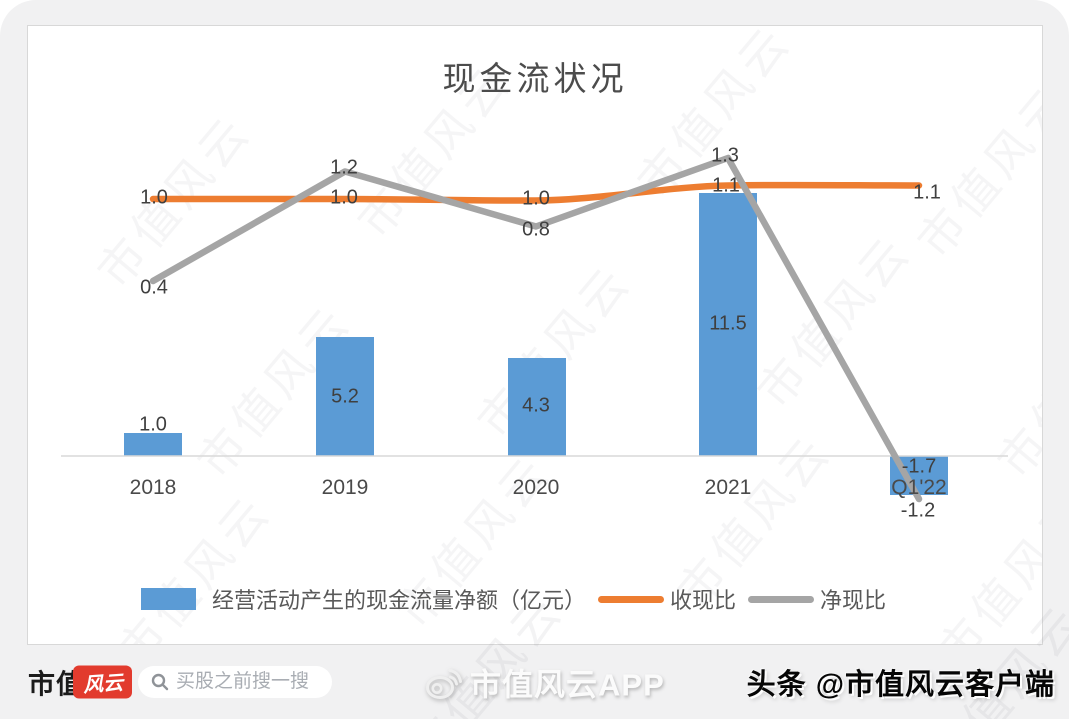 The width and height of the screenshot is (1069, 719). What do you see at coordinates (153, 444) in the screenshot?
I see `bar-2018` at bounding box center [153, 444].